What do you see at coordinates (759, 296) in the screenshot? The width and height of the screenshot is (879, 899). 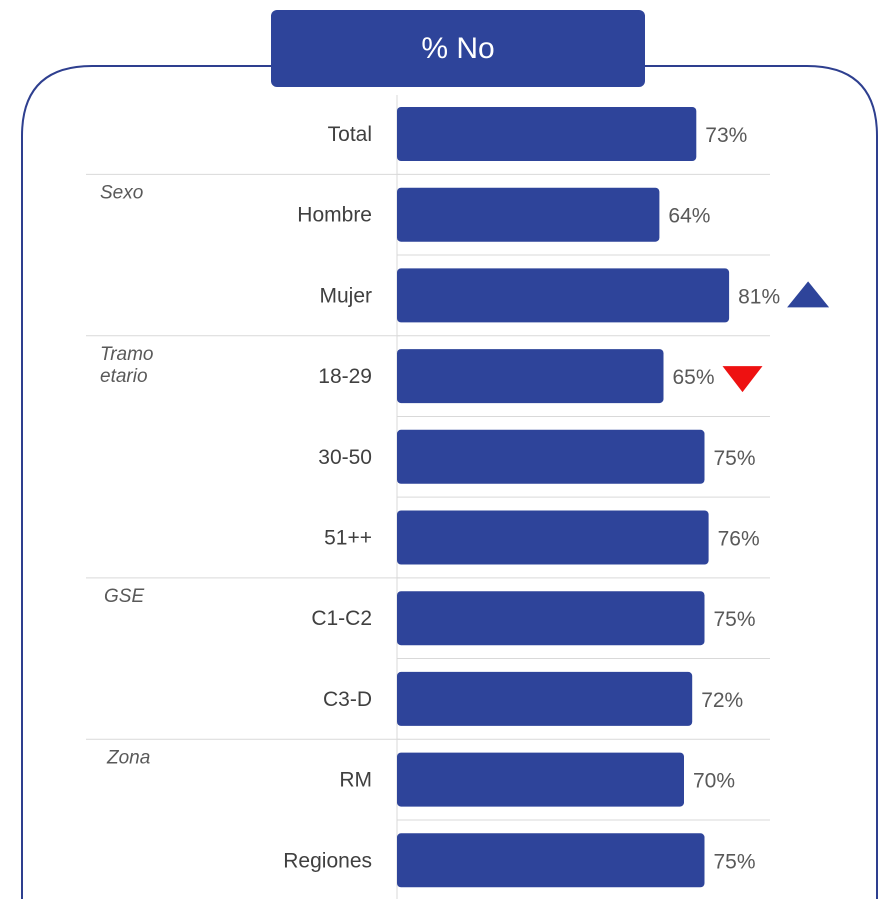 I see `value-label: 81%` at bounding box center [759, 296].